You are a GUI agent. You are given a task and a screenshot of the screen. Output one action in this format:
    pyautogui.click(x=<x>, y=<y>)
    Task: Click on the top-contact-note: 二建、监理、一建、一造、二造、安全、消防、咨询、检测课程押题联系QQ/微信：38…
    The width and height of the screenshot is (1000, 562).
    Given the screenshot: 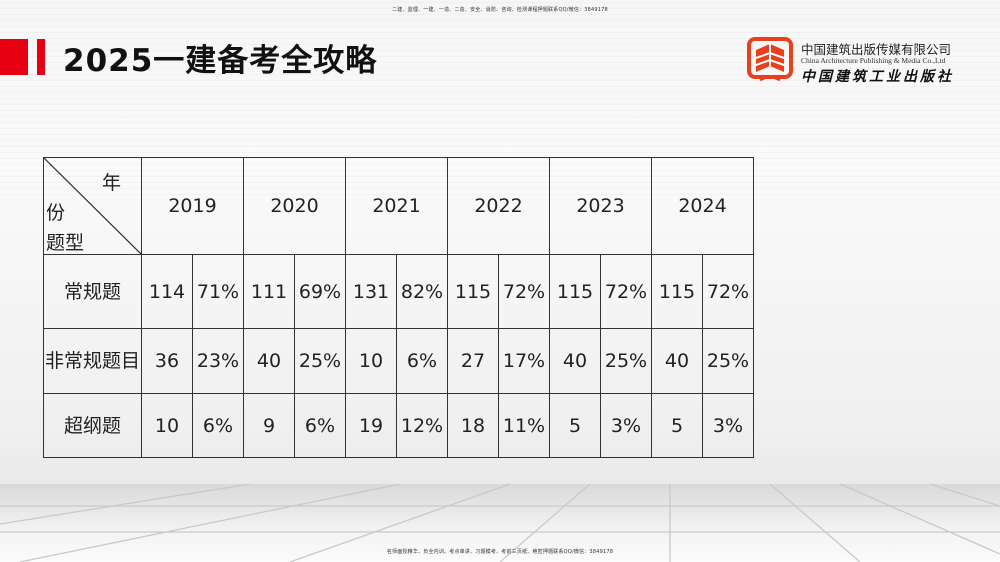 What is the action you would take?
    pyautogui.click(x=500, y=10)
    